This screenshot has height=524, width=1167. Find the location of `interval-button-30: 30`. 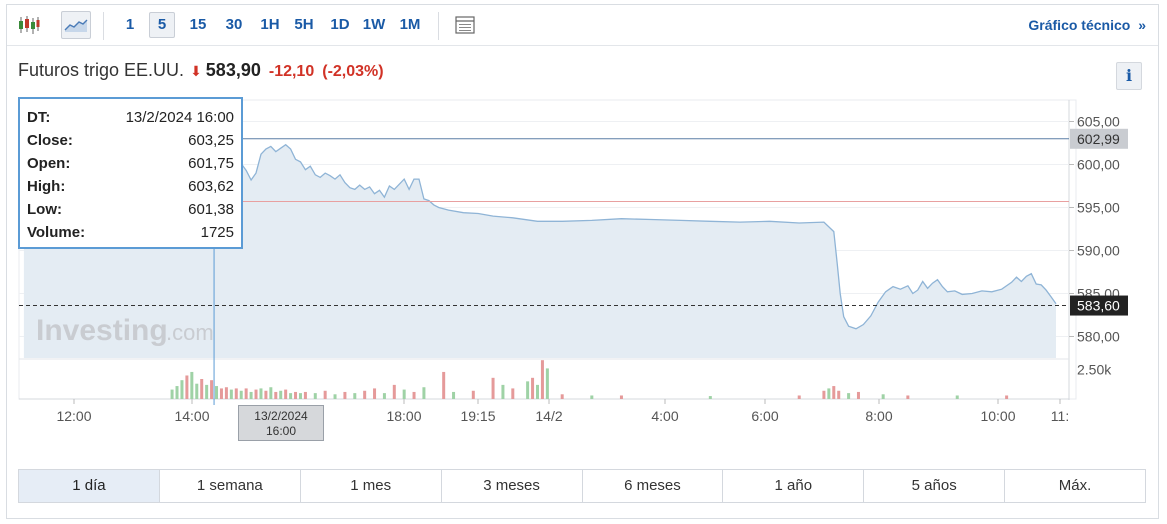

interval-button-30: 30 is located at coordinates (234, 24).